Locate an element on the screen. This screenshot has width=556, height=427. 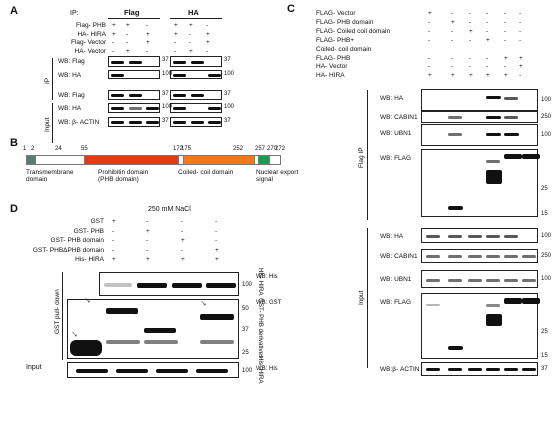
gst-band-lane1 is located at coordinates (86, 348).